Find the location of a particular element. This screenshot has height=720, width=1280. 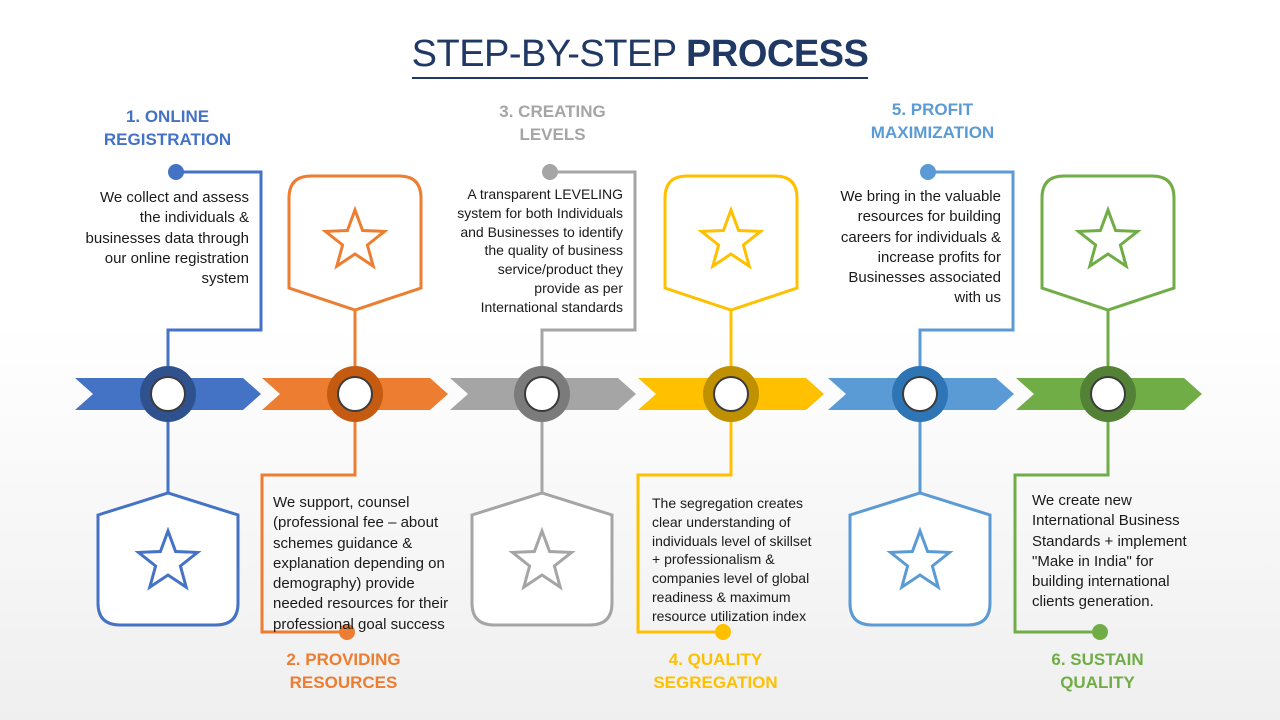

step-2-node-center is located at coordinates (355, 394).